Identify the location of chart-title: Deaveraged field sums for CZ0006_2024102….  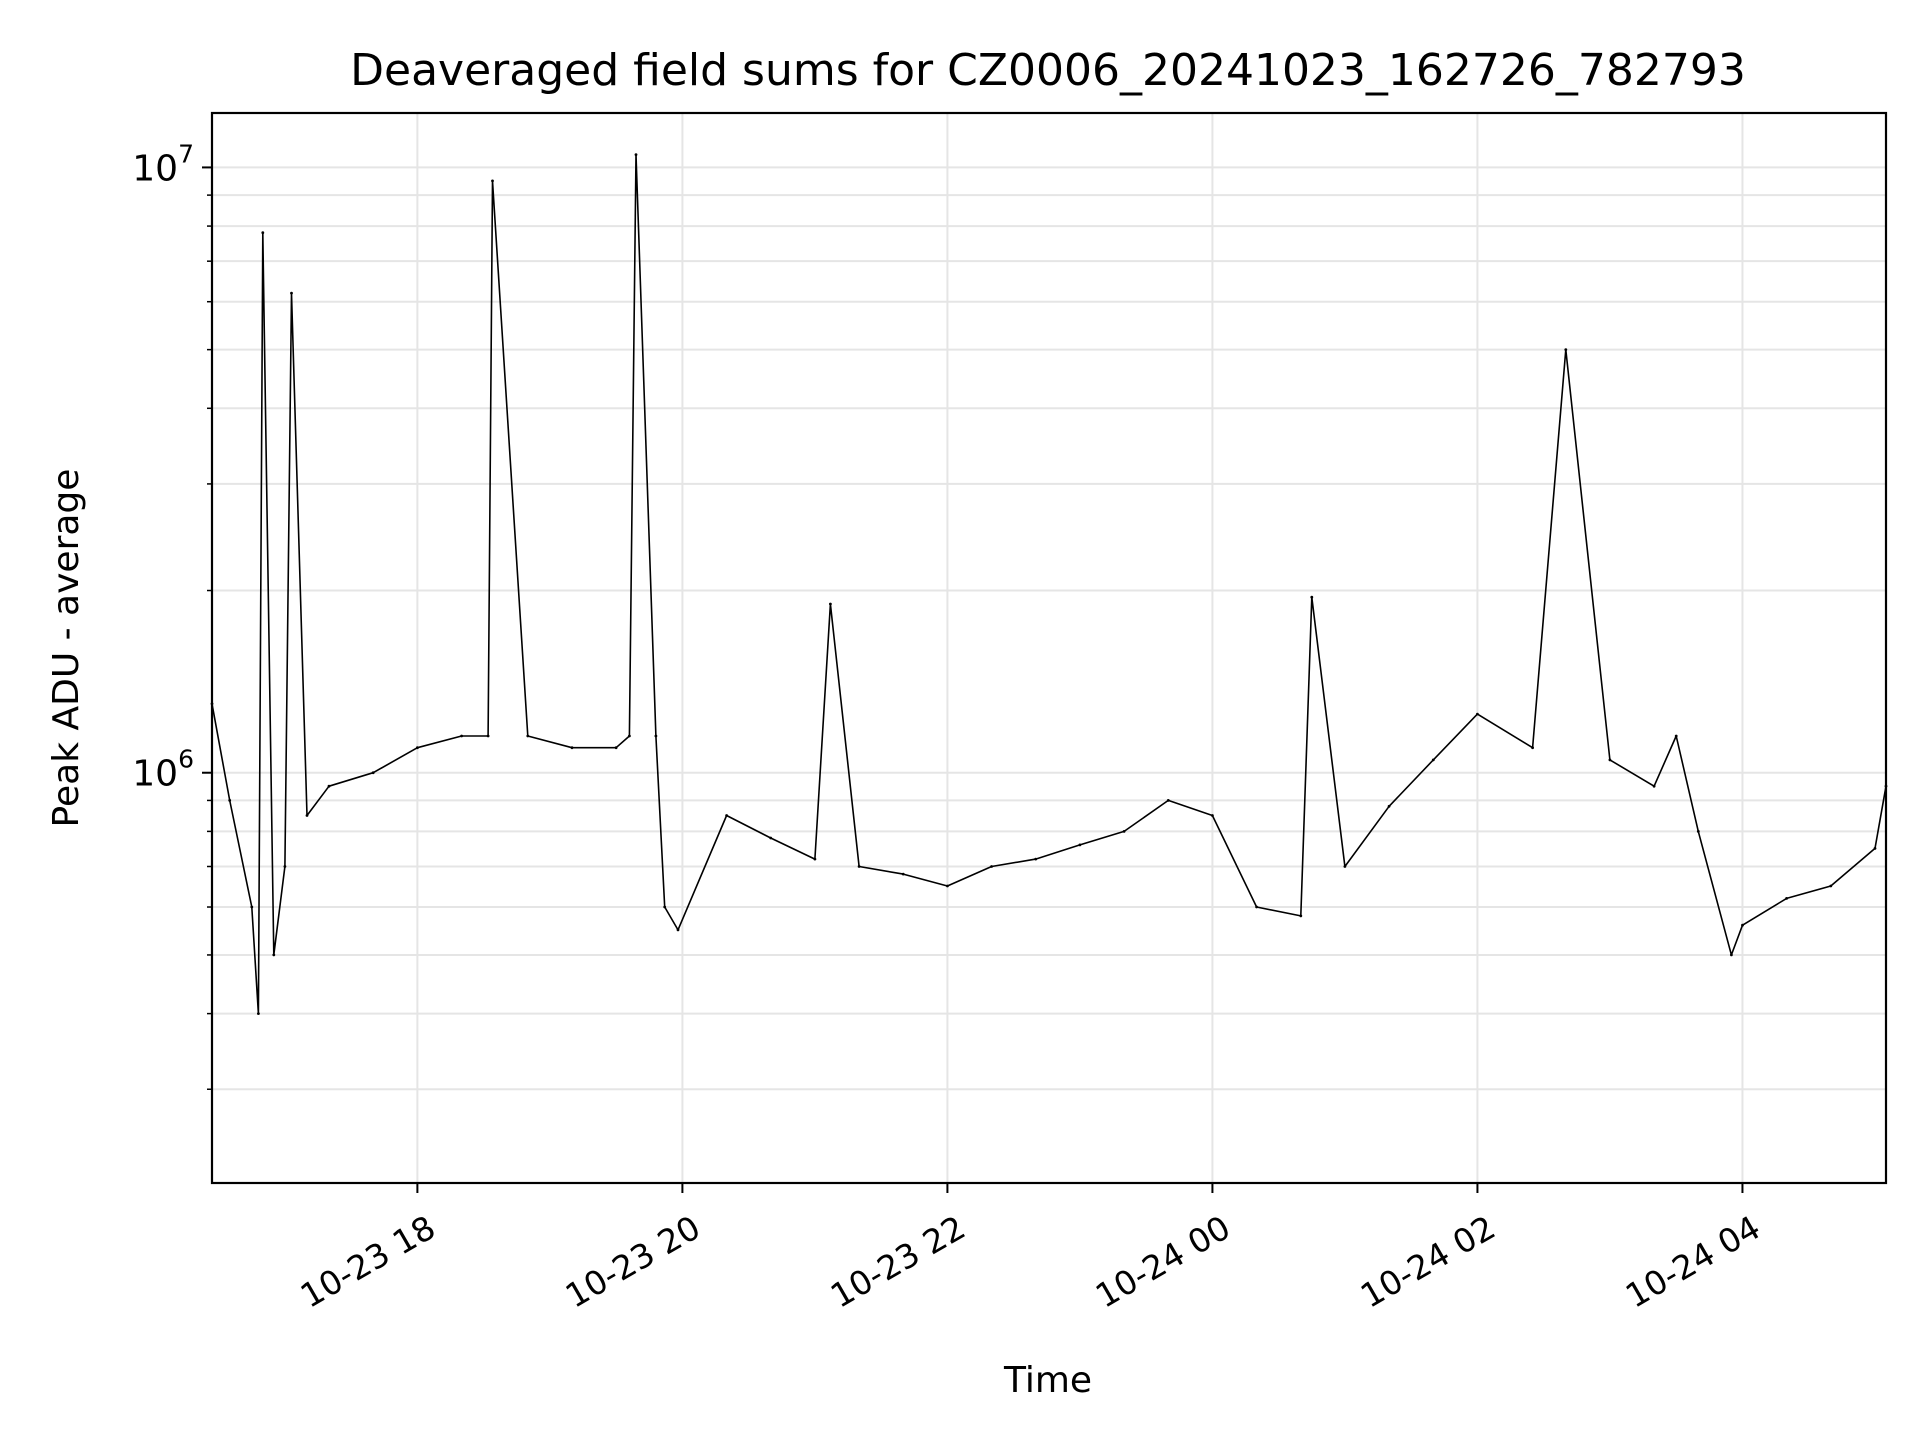
(1048, 70).